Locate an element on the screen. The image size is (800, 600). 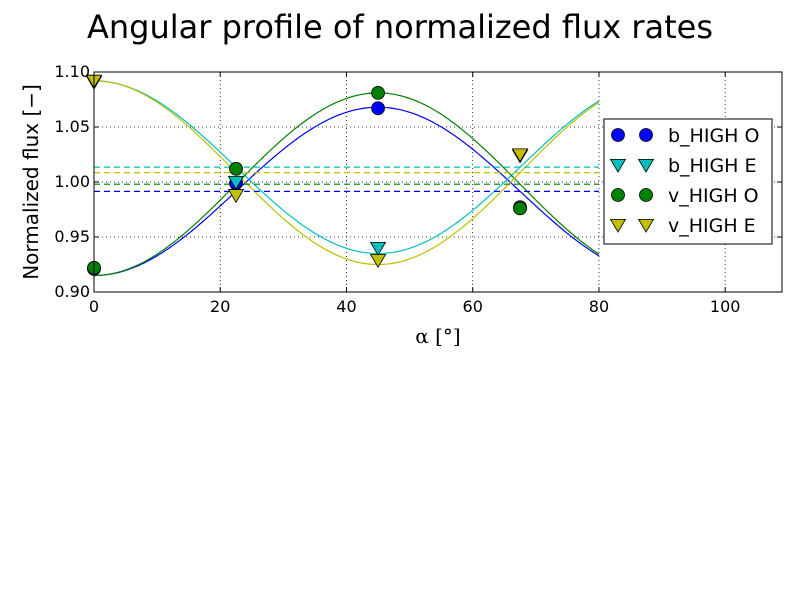
x-tick-label: 100 is located at coordinates (725, 306).